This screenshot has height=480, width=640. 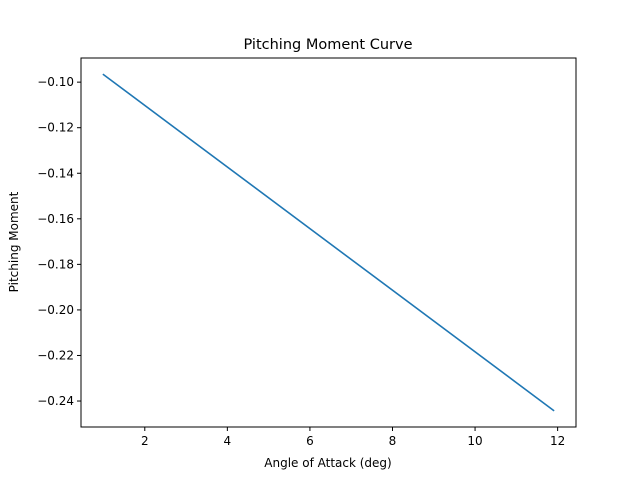 What do you see at coordinates (55, 82) in the screenshot?
I see `y-tick-label: −0.10` at bounding box center [55, 82].